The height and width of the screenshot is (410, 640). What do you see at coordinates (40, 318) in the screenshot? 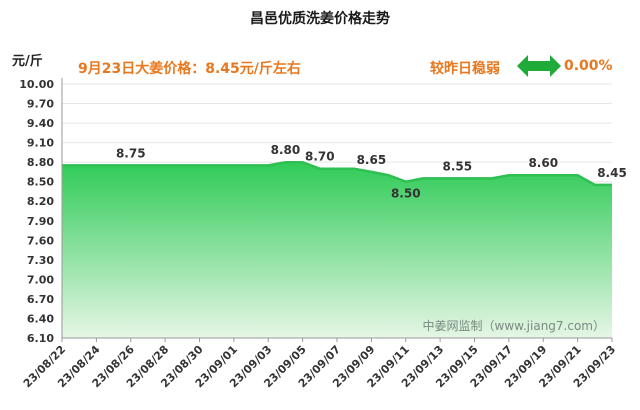
I see `y-tick-label: 6.40` at bounding box center [40, 318].